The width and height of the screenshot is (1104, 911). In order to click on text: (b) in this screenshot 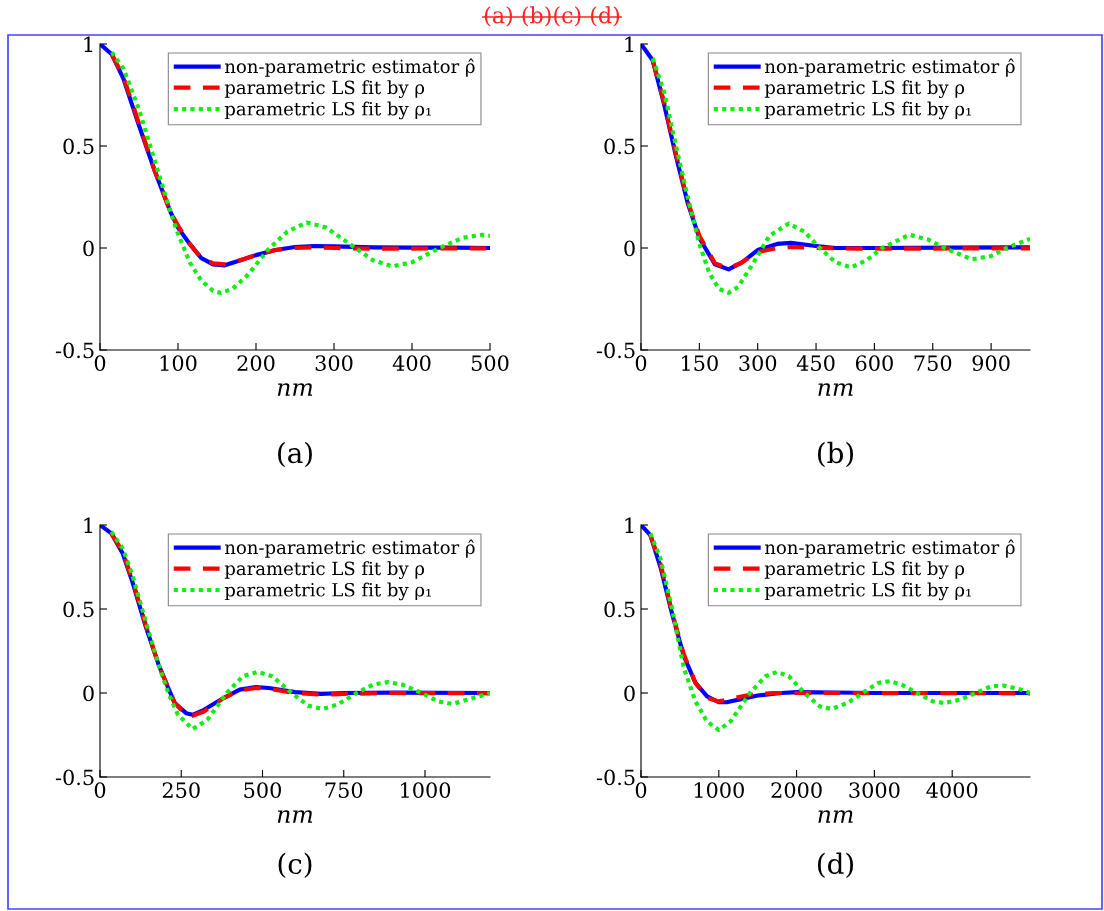, I will do `click(835, 454)`.